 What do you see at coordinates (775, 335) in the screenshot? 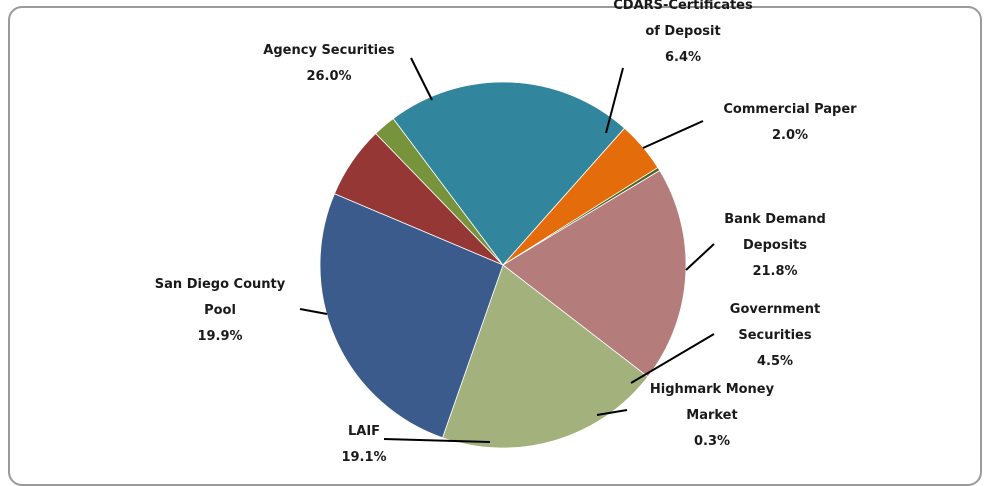
I see `data-label: Government Securities 4.5%` at bounding box center [775, 335].